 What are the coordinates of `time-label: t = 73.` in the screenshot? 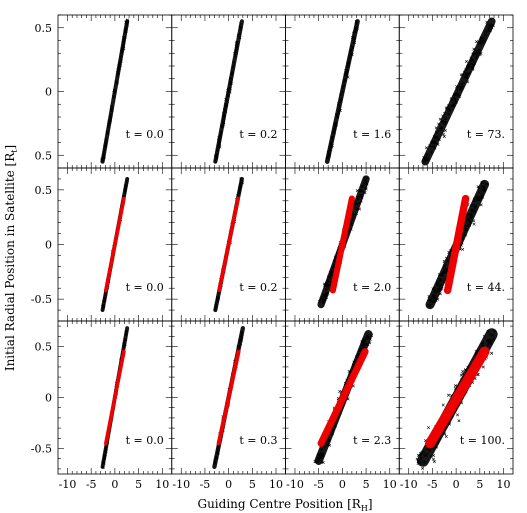 It's located at (486, 134).